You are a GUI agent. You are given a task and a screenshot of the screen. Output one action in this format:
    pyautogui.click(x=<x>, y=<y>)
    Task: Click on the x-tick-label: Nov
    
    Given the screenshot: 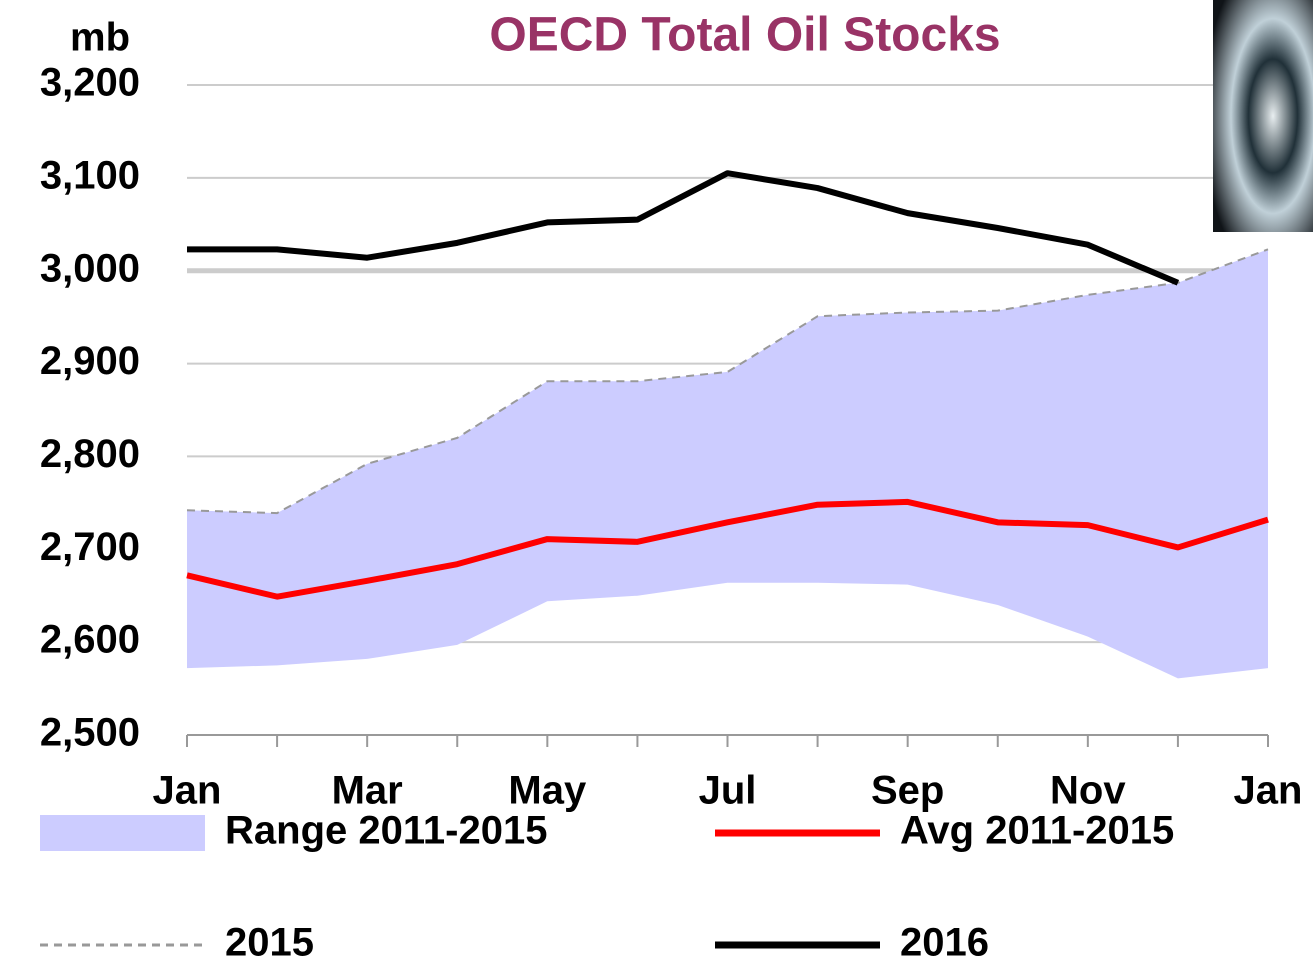 What is the action you would take?
    pyautogui.click(x=1088, y=791)
    